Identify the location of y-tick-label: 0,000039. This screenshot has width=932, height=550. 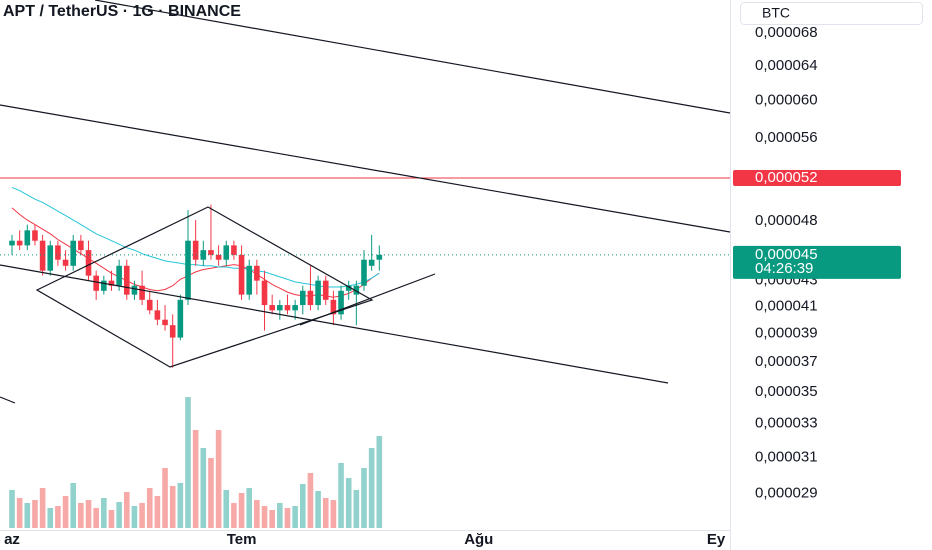
(786, 332).